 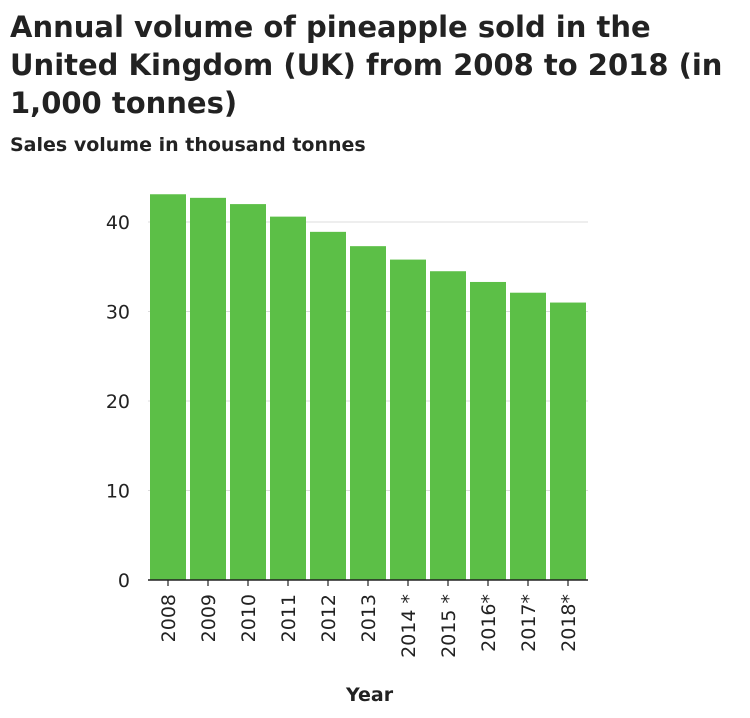 What do you see at coordinates (489, 623) in the screenshot?
I see `x-tick-label: 2016*` at bounding box center [489, 623].